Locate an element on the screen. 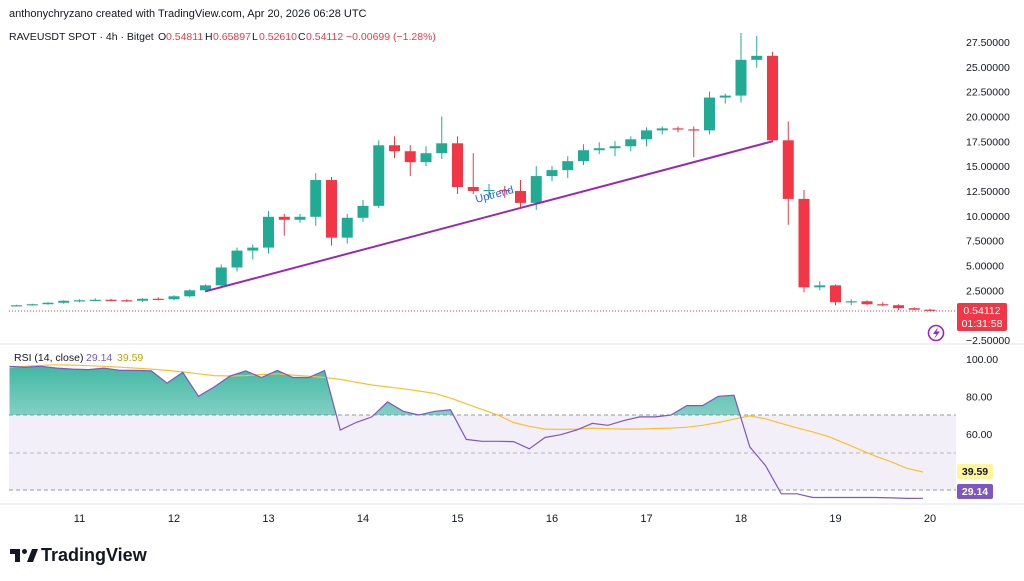 The height and width of the screenshot is (581, 1024). price-axis-label: −2.50000 is located at coordinates (988, 341).